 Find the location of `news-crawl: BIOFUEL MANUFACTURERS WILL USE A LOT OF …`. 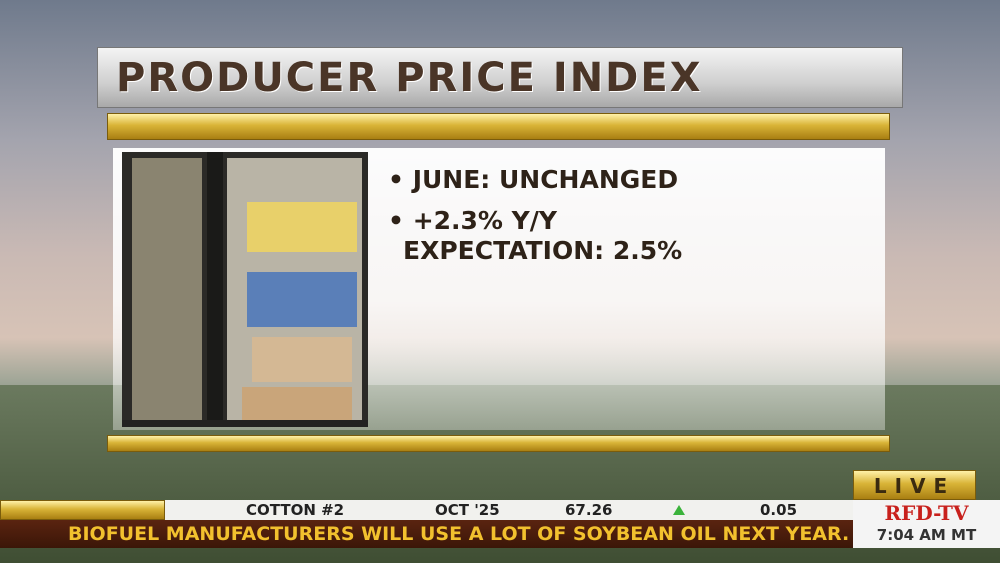

news-crawl: BIOFUEL MANUFACTURERS WILL USE A LOT OF … is located at coordinates (426, 534).